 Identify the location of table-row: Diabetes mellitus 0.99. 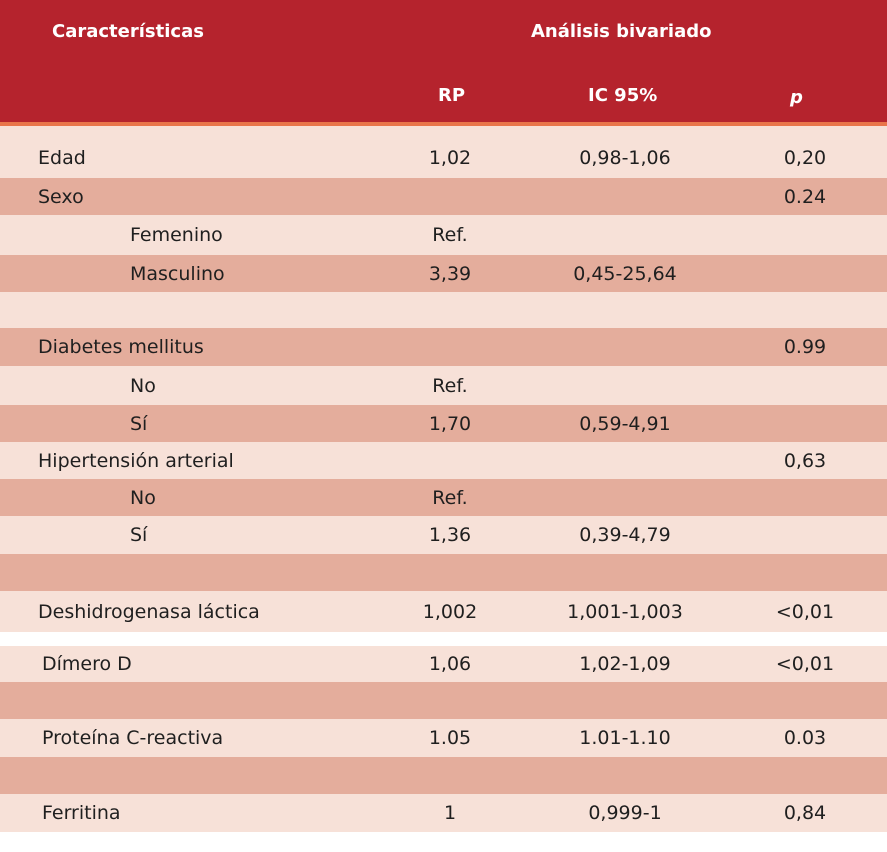
(443, 347).